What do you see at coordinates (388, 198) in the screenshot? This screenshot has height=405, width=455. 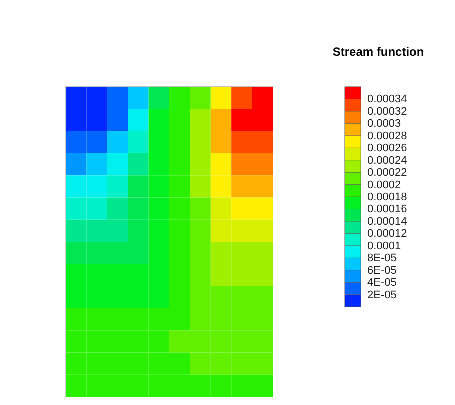 I see `color-bar-label: 0.00018` at bounding box center [388, 198].